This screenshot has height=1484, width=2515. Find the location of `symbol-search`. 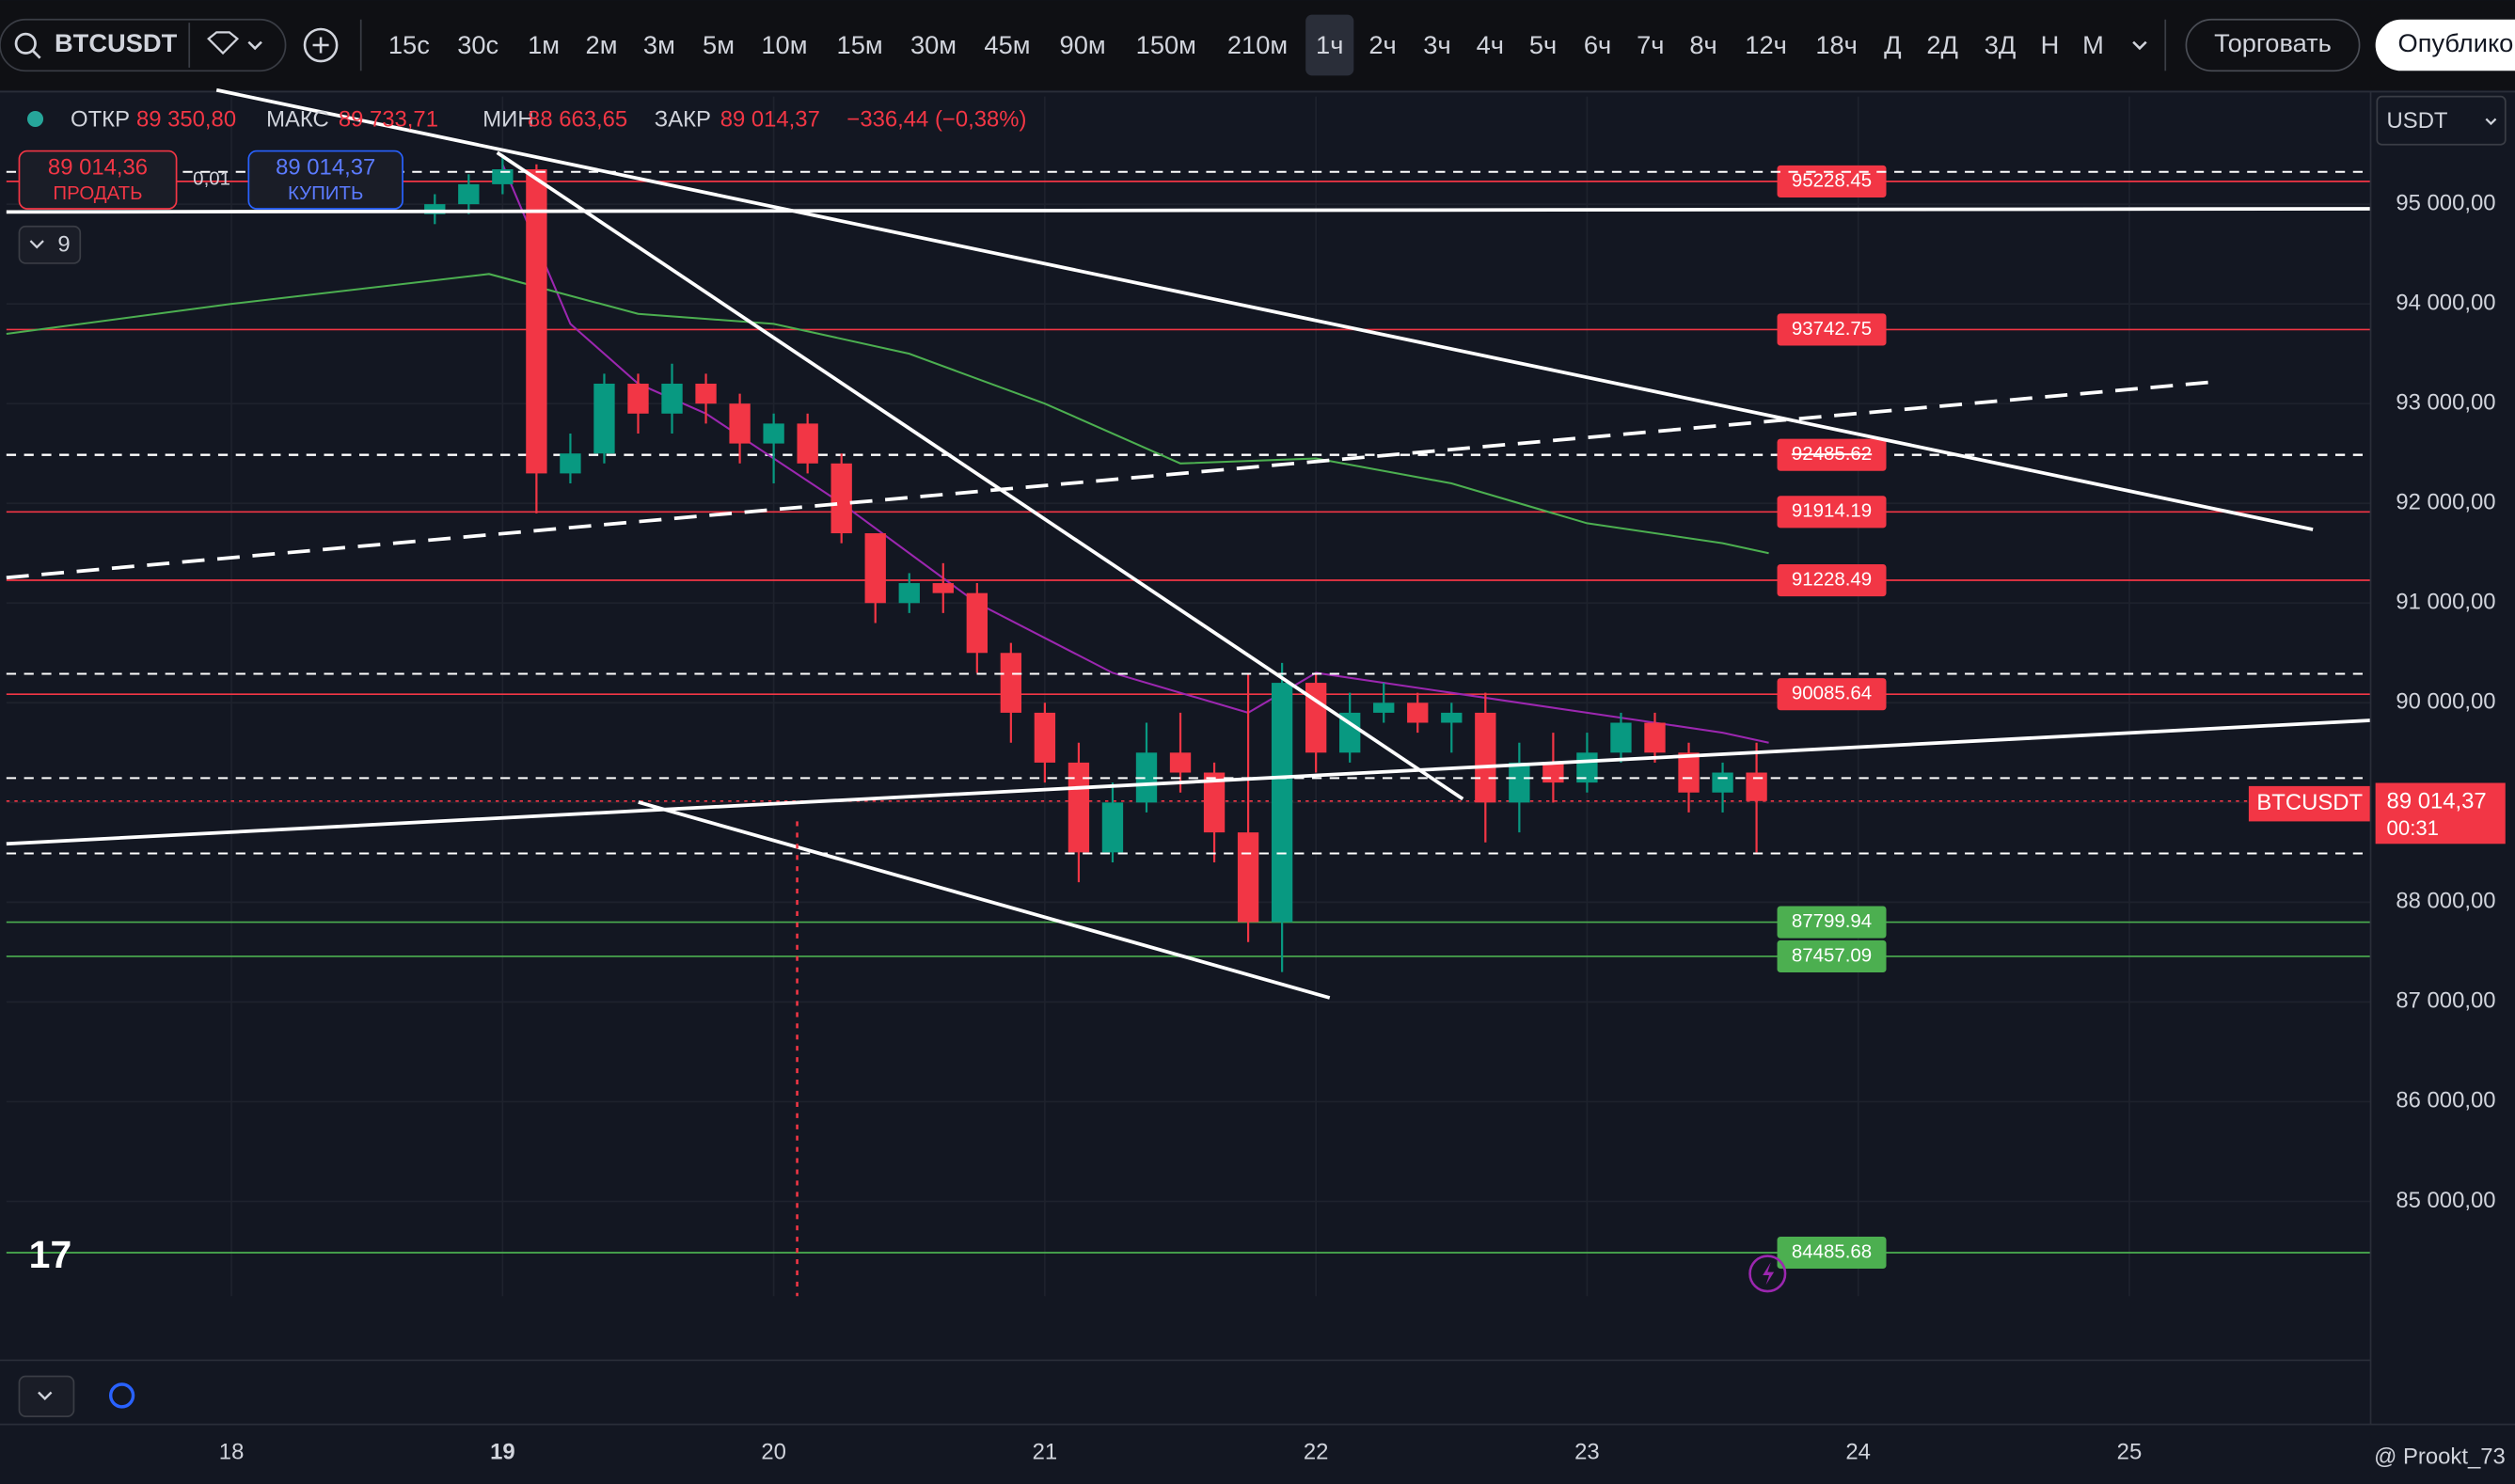

symbol-search is located at coordinates (143, 45).